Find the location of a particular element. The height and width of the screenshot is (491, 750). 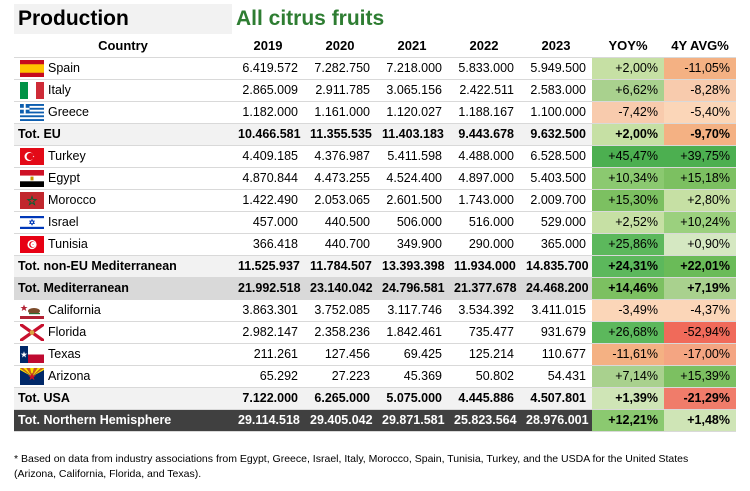

spain-flag-icon is located at coordinates (32, 68).